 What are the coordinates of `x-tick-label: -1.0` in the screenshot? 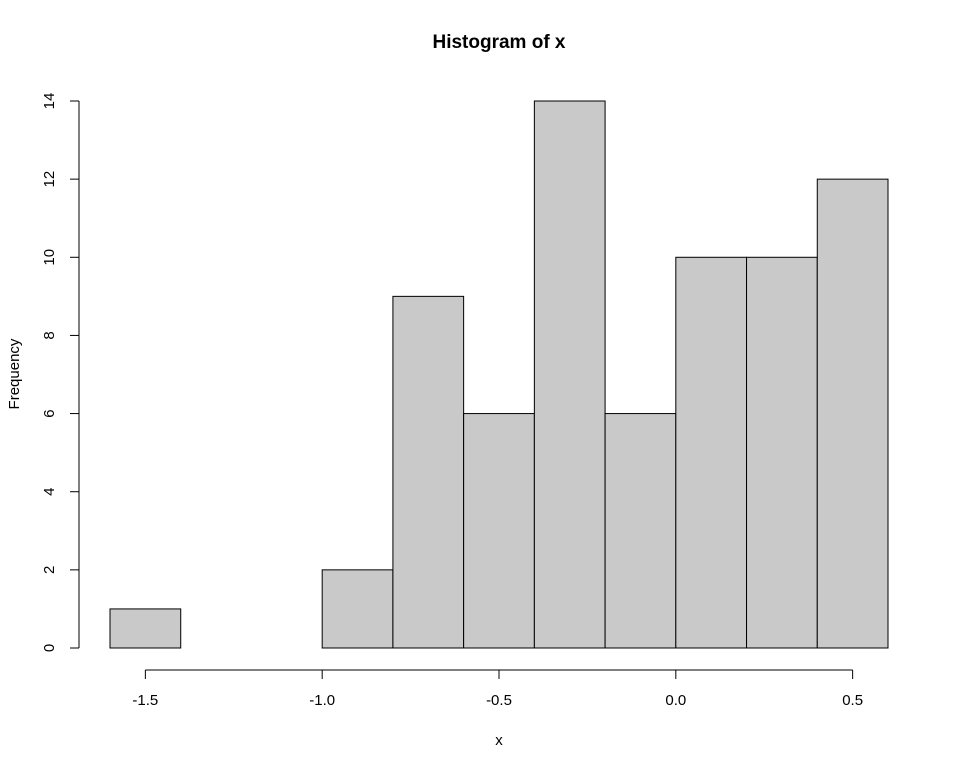 It's located at (322, 700).